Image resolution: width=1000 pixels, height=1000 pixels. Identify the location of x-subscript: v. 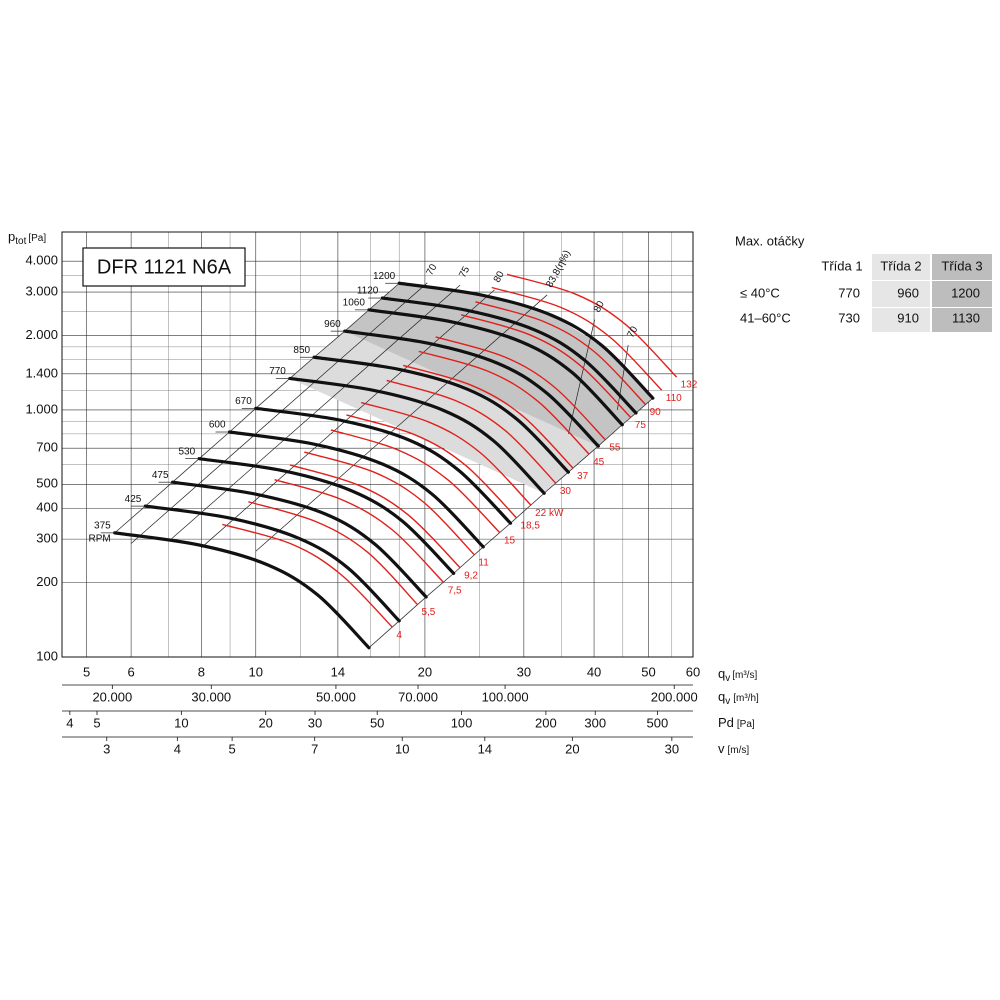
(727, 678).